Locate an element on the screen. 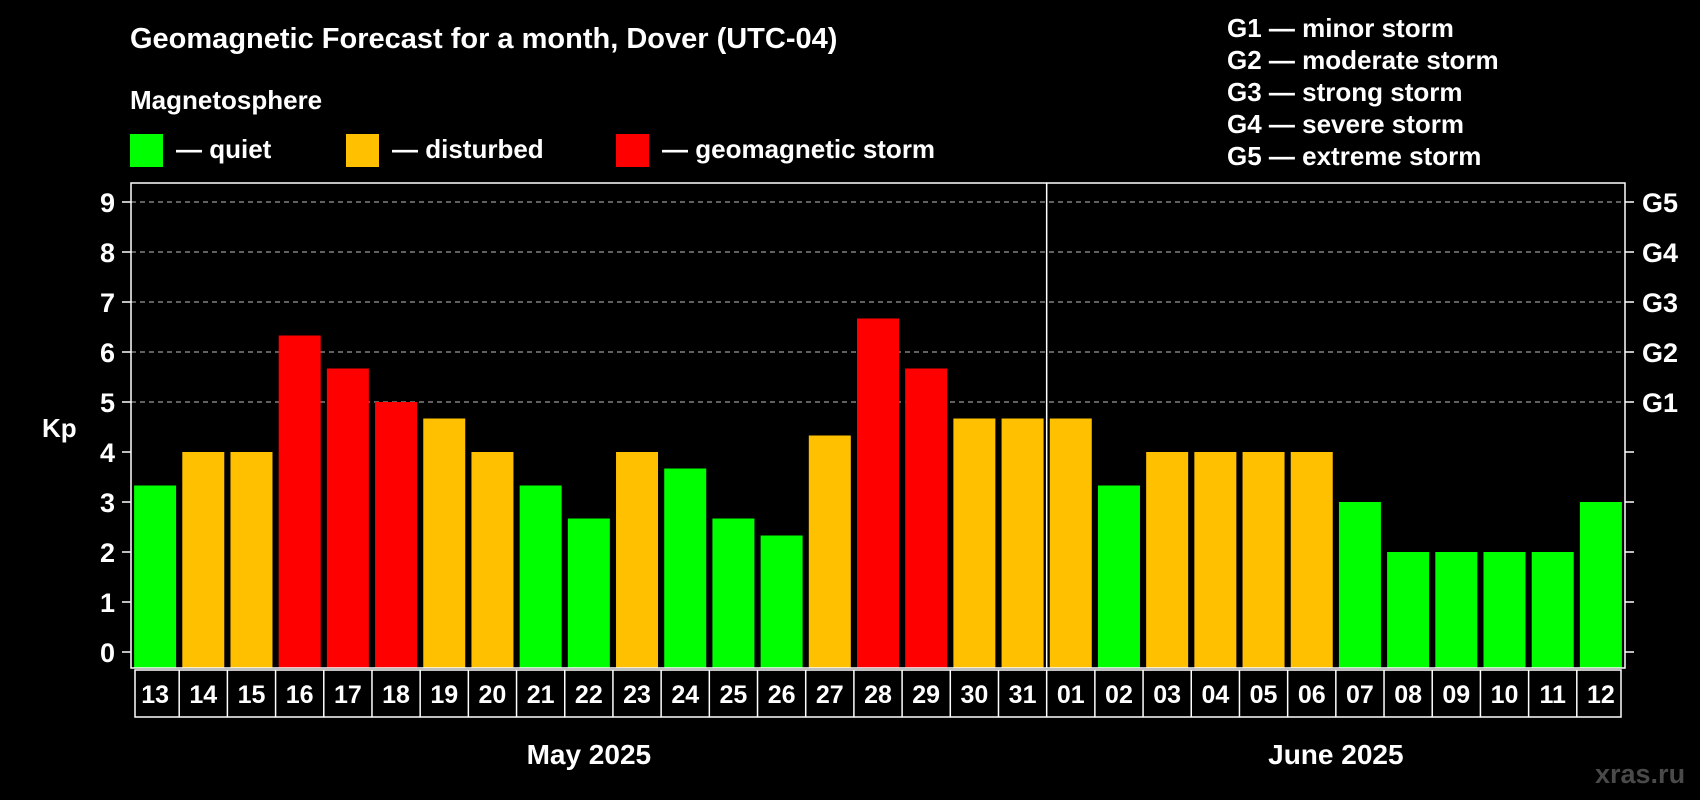 Image resolution: width=1700 pixels, height=800 pixels. y-tick-label-4: 4 is located at coordinates (107, 453).